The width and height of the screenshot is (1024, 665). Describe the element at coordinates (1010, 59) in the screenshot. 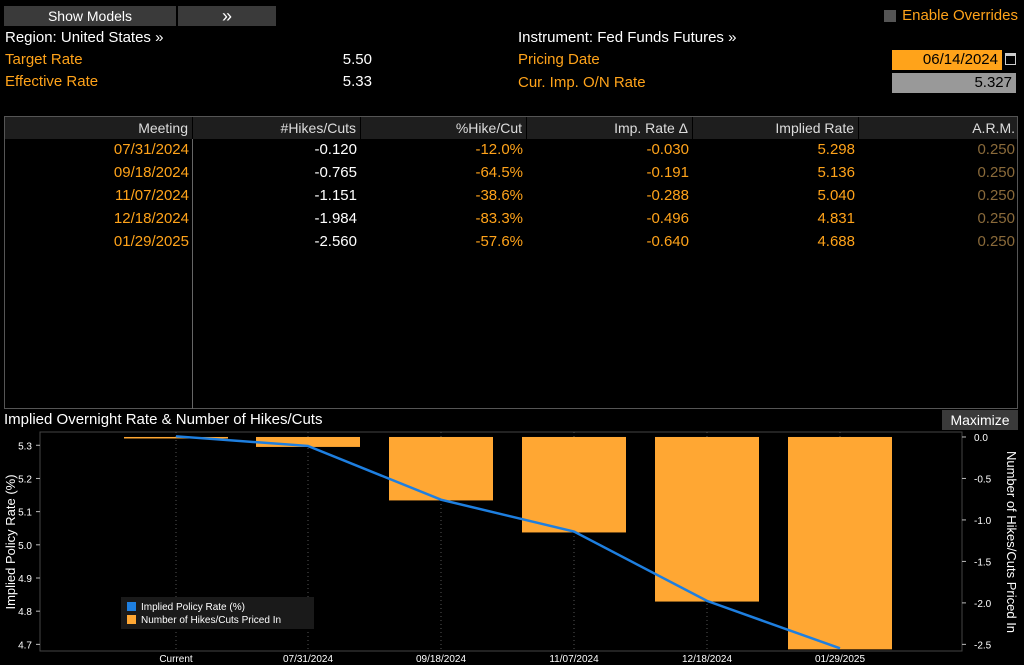

I see `calendar-icon` at that location.